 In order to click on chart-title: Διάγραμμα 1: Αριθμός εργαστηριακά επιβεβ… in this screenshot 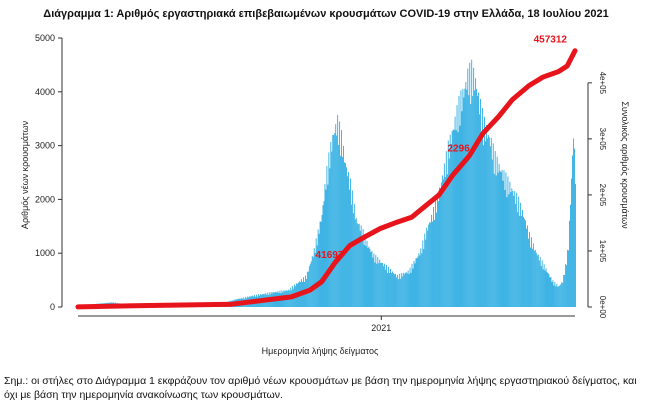, I will do `click(326, 14)`.